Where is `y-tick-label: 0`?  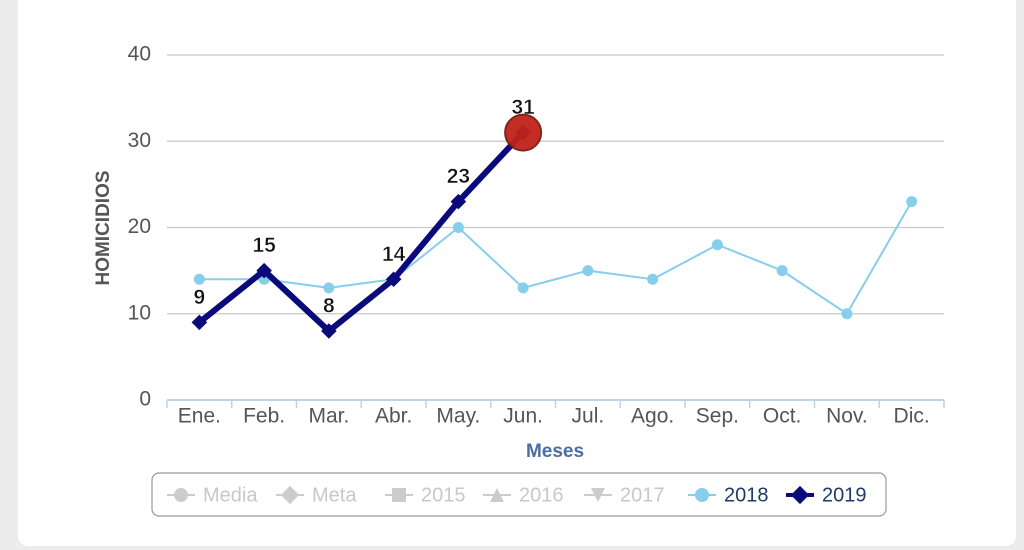
y-tick-label: 0 is located at coordinates (145, 399).